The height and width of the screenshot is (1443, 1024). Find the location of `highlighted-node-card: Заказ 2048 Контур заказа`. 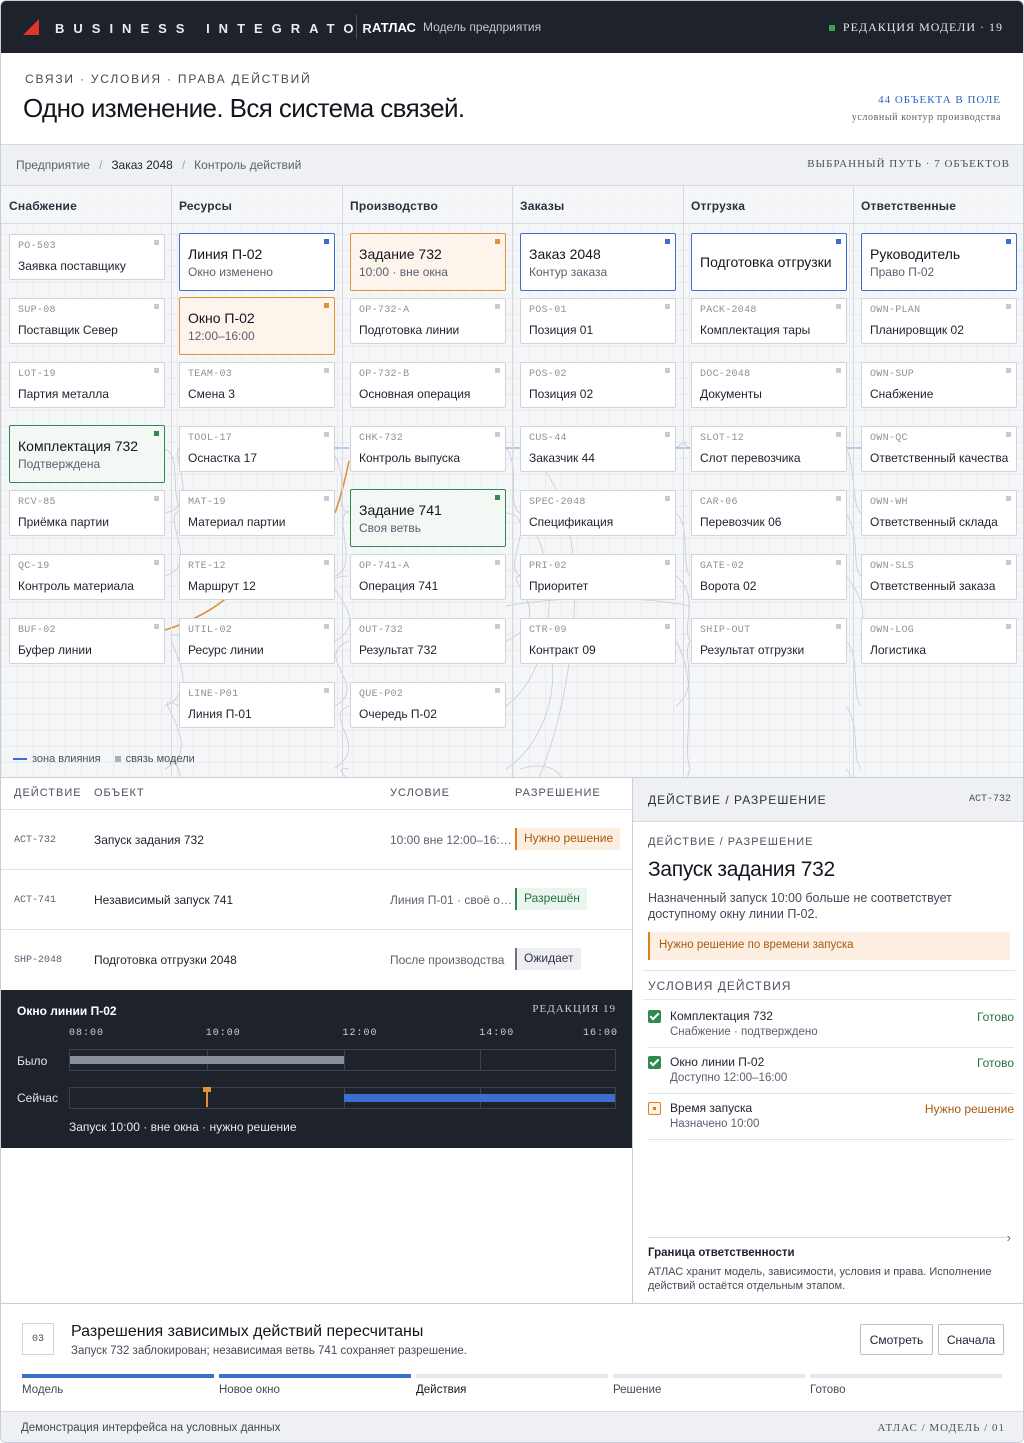

highlighted-node-card: Заказ 2048 Контур заказа is located at coordinates (598, 262).